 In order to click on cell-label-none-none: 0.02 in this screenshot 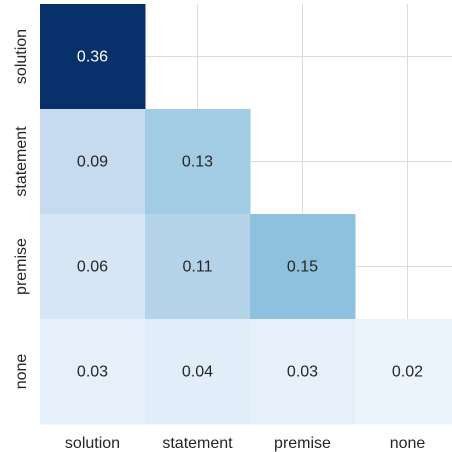, I will do `click(407, 372)`.